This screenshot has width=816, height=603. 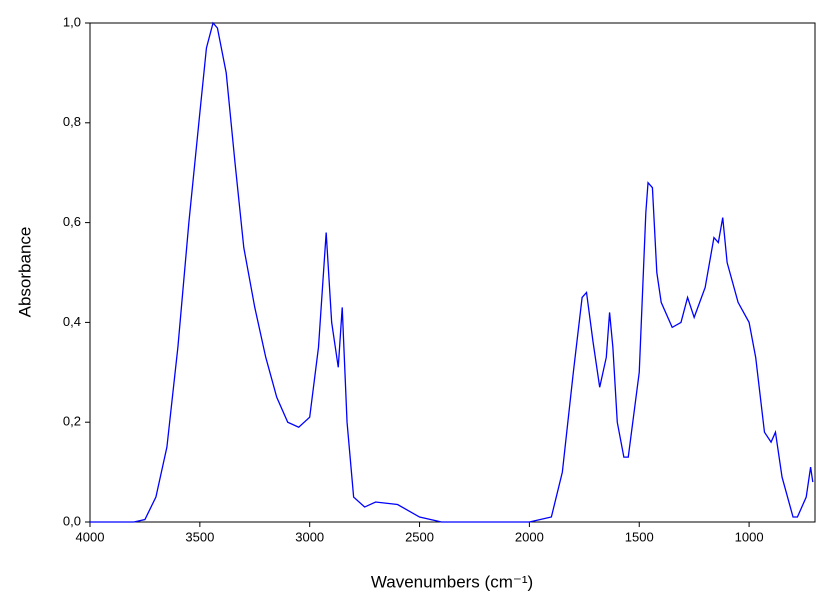 What do you see at coordinates (72, 121) in the screenshot?
I see `y-tick-label: 0,8` at bounding box center [72, 121].